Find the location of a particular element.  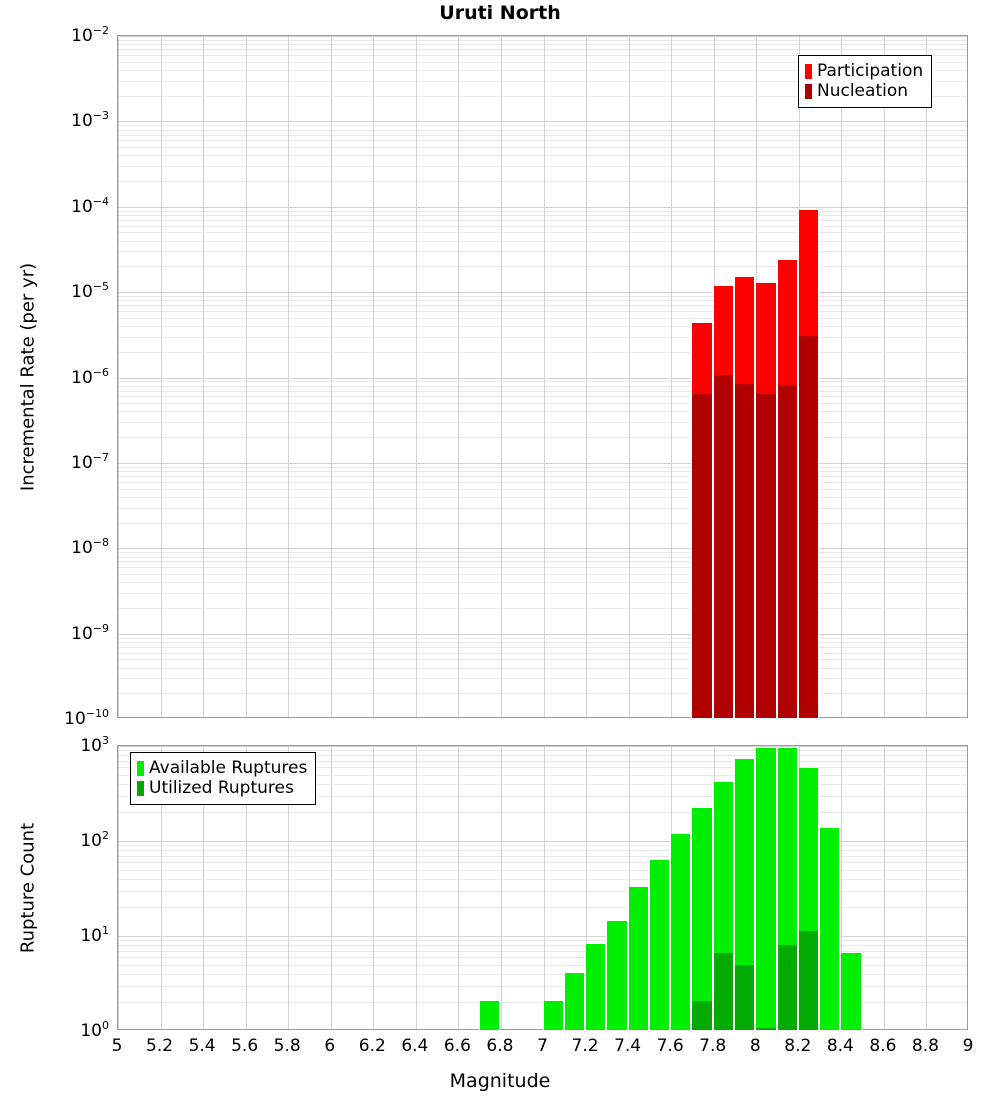

y-axis-tick-label: 10¹ is located at coordinates (94, 935).